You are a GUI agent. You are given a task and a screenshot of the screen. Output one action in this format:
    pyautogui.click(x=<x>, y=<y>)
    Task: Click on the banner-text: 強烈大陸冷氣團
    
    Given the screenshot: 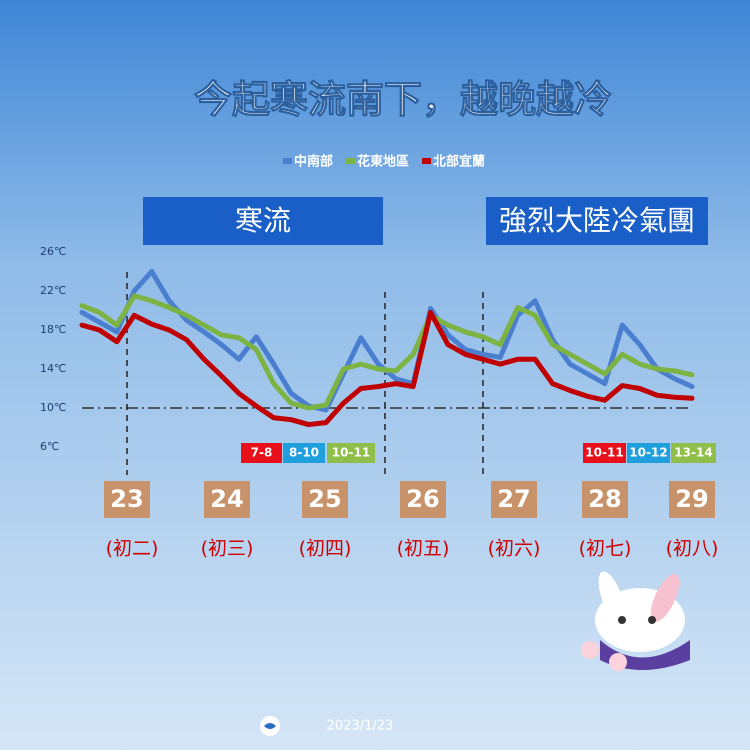 What is the action you would take?
    pyautogui.click(x=597, y=220)
    